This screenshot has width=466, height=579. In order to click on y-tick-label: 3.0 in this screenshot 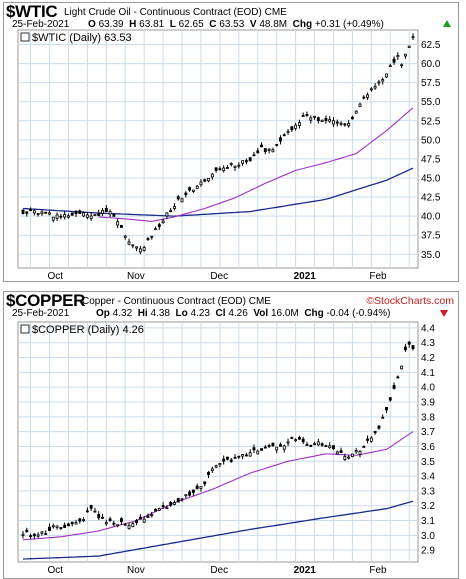, I will do `click(428, 536)`.